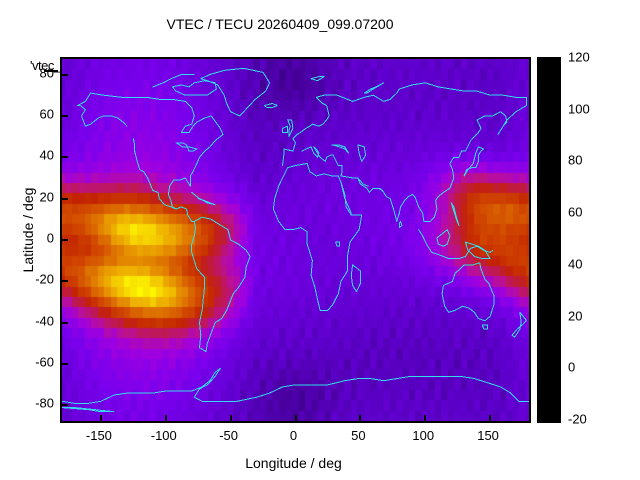  What do you see at coordinates (575, 264) in the screenshot?
I see `colorbar-tick-label: 40` at bounding box center [575, 264].